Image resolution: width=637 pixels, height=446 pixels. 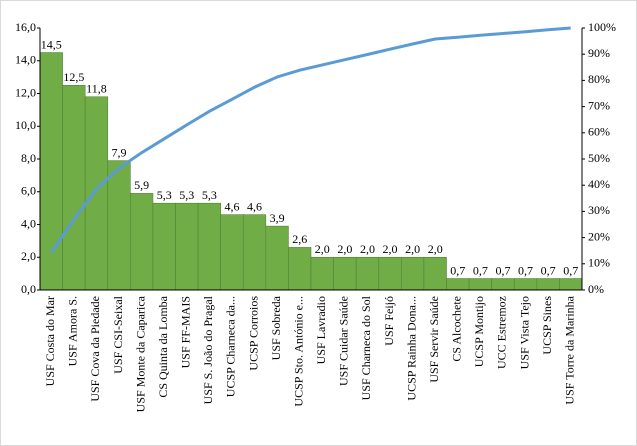 What do you see at coordinates (479, 331) in the screenshot?
I see `x-tick-label: UCSP Montijo` at bounding box center [479, 331].